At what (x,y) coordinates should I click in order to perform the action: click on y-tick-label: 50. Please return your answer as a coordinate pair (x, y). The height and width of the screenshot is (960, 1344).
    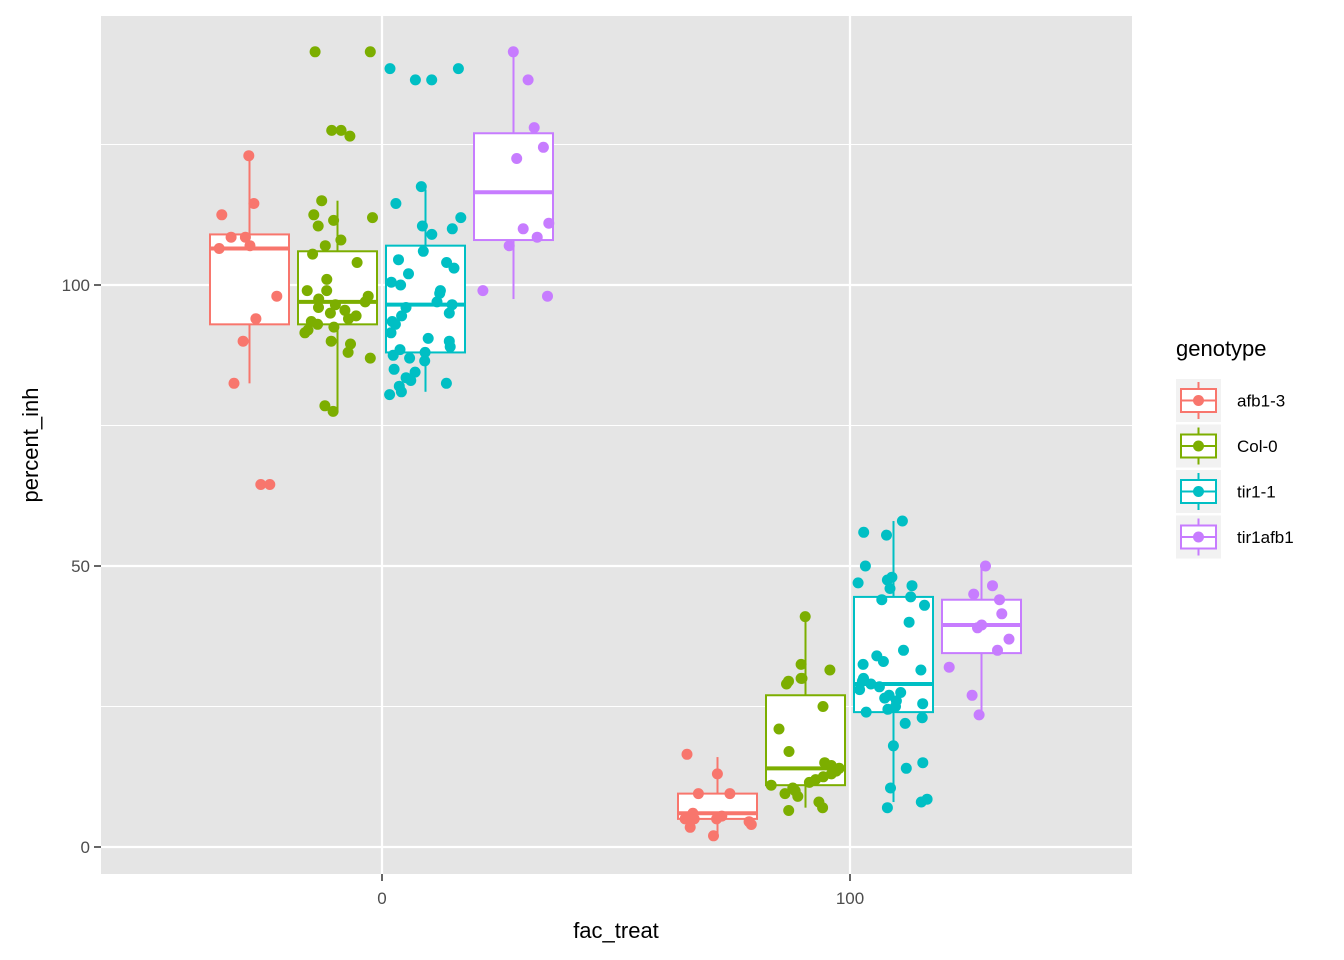
    Looking at the image, I should click on (80, 566).